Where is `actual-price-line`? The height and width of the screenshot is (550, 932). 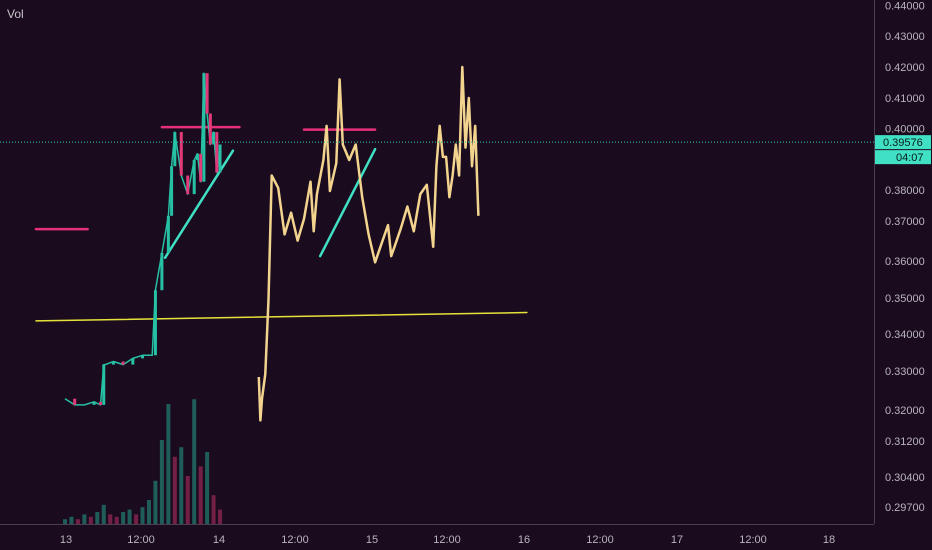
actual-price-line is located at coordinates (142, 239).